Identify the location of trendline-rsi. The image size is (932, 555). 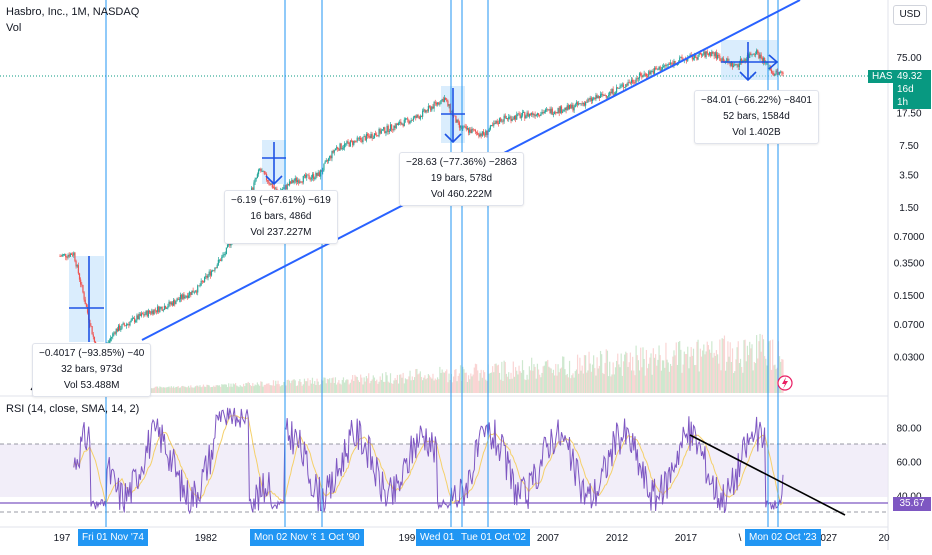
(767, 475).